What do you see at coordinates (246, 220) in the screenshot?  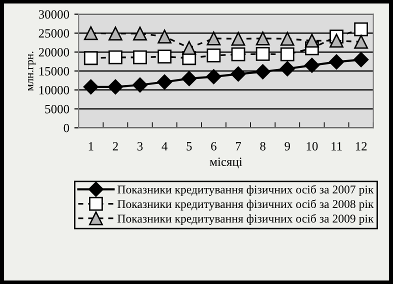 I see `legend-label: Показники кредитування фізичних осіб за 2009 рік` at bounding box center [246, 220].